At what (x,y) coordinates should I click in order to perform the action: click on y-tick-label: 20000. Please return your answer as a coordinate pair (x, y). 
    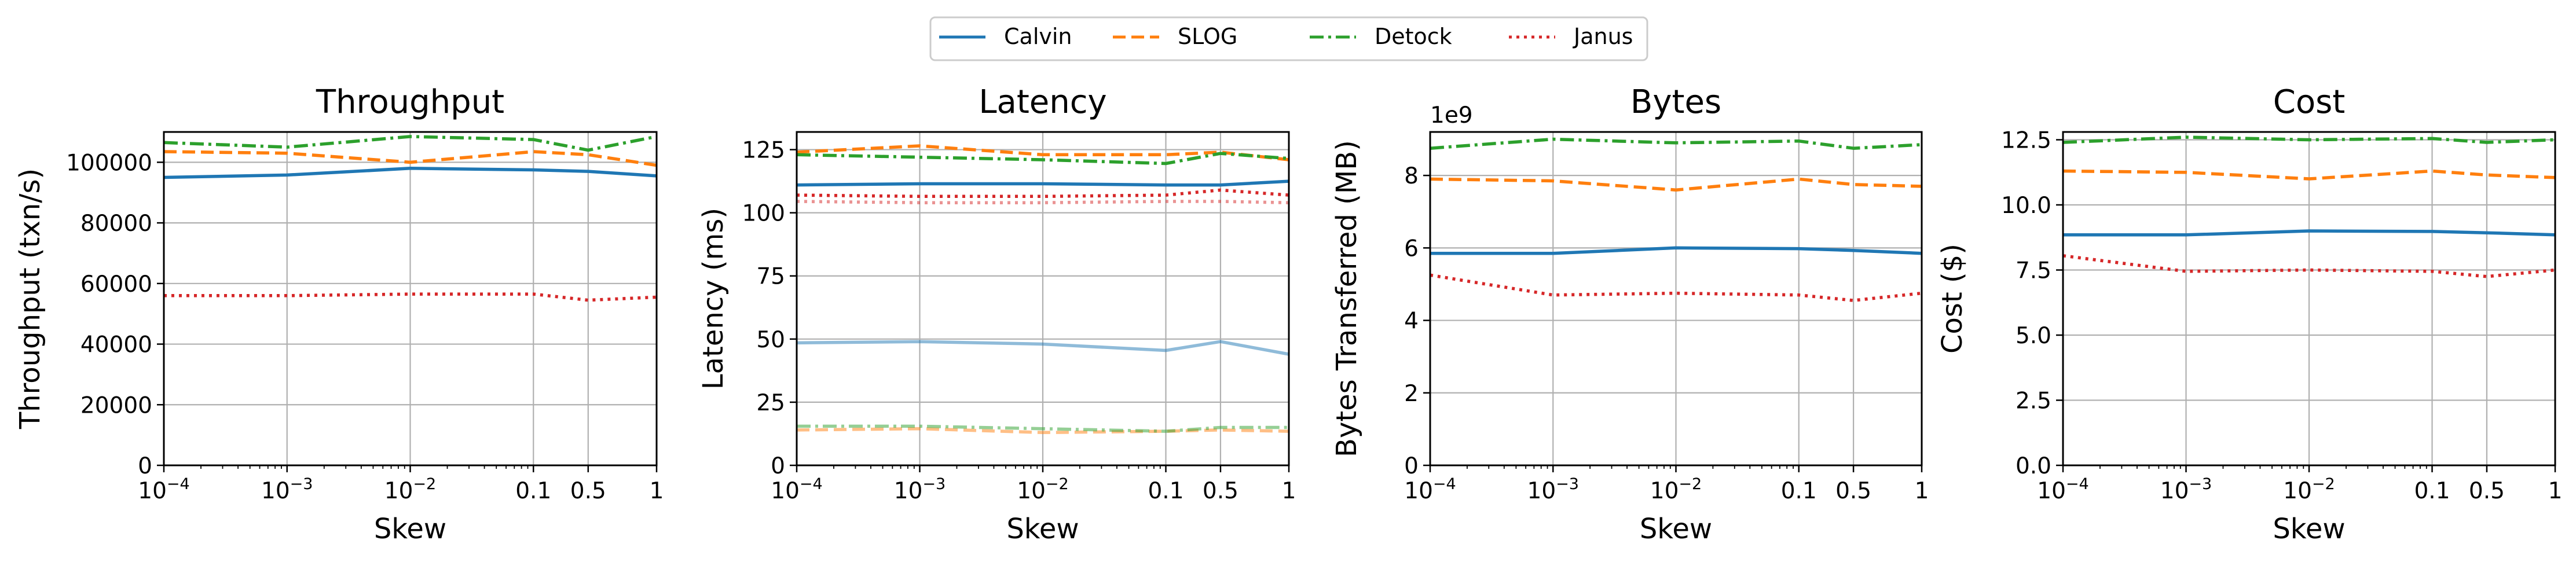
    Looking at the image, I should click on (116, 405).